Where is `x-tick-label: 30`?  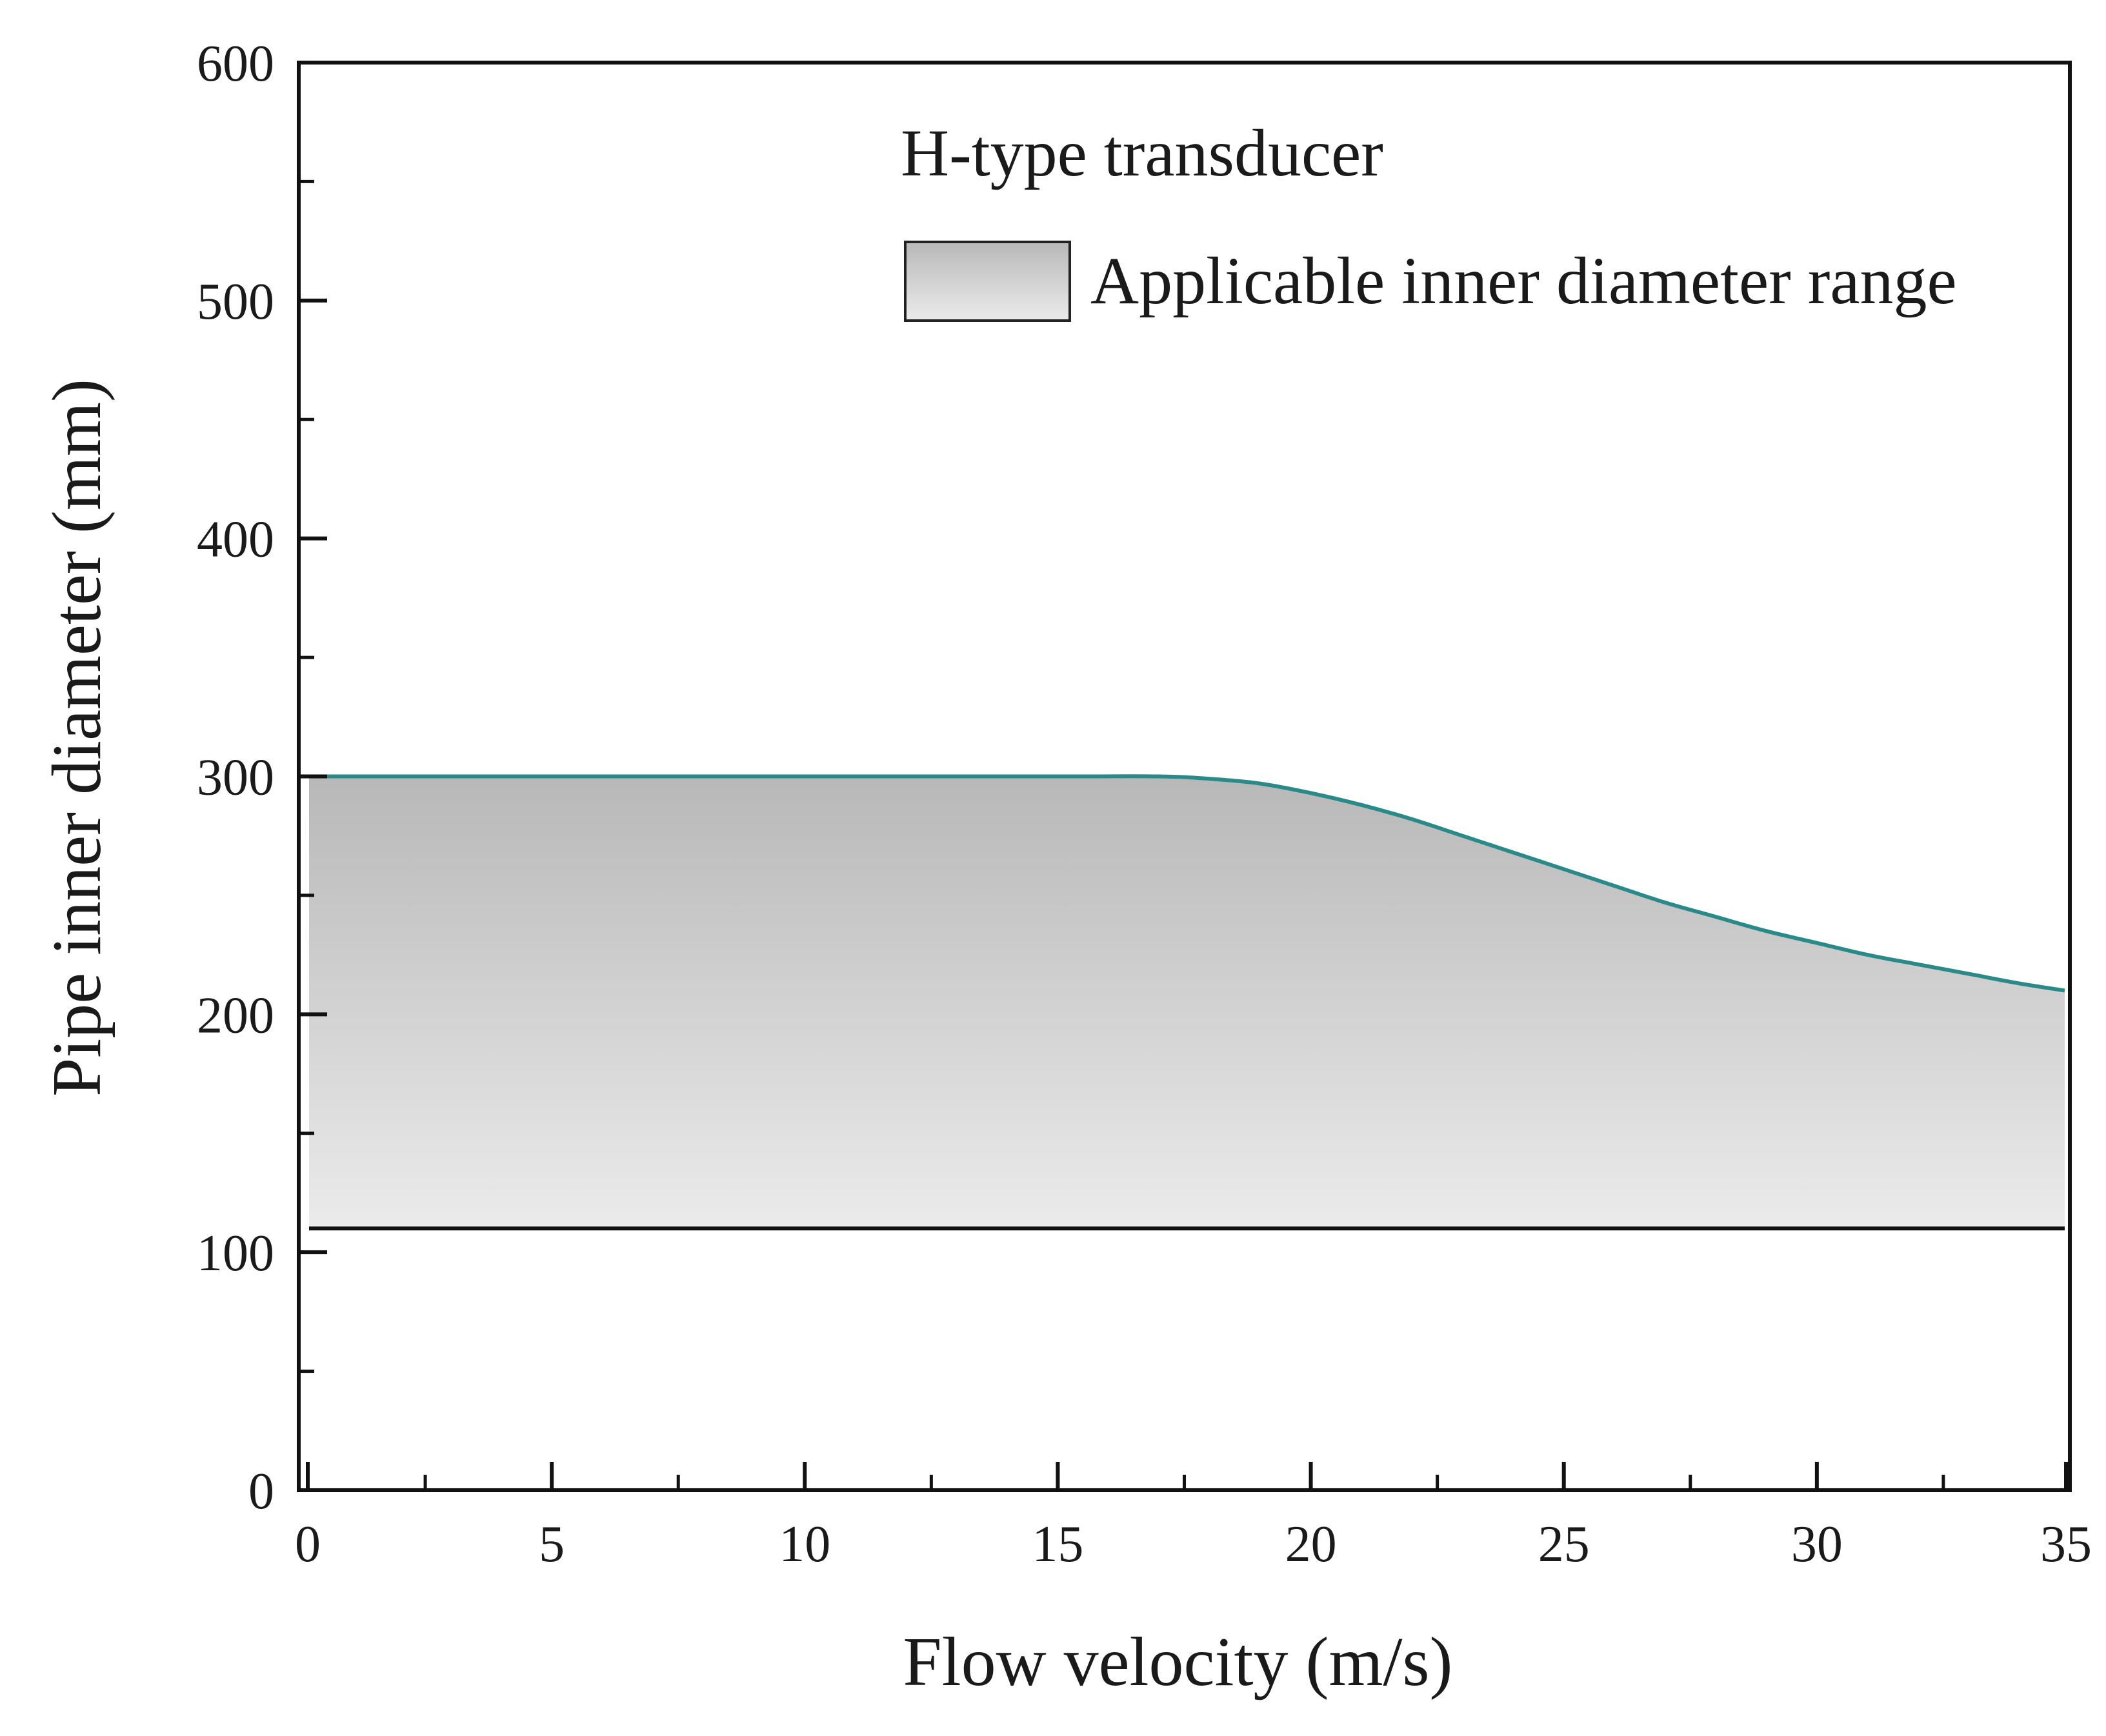 x-tick-label: 30 is located at coordinates (1817, 1544).